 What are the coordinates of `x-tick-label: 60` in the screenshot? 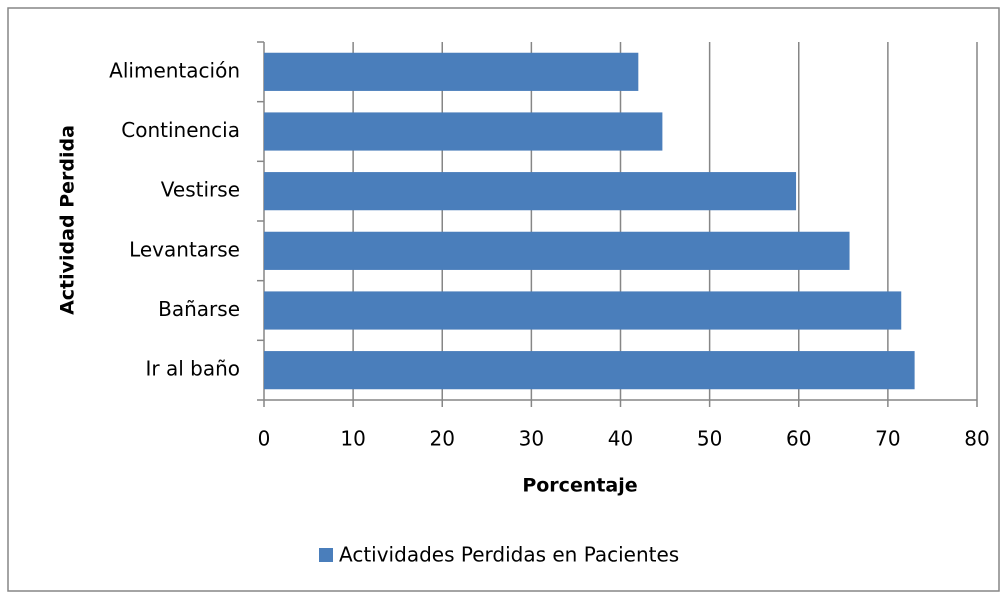 It's located at (798, 439).